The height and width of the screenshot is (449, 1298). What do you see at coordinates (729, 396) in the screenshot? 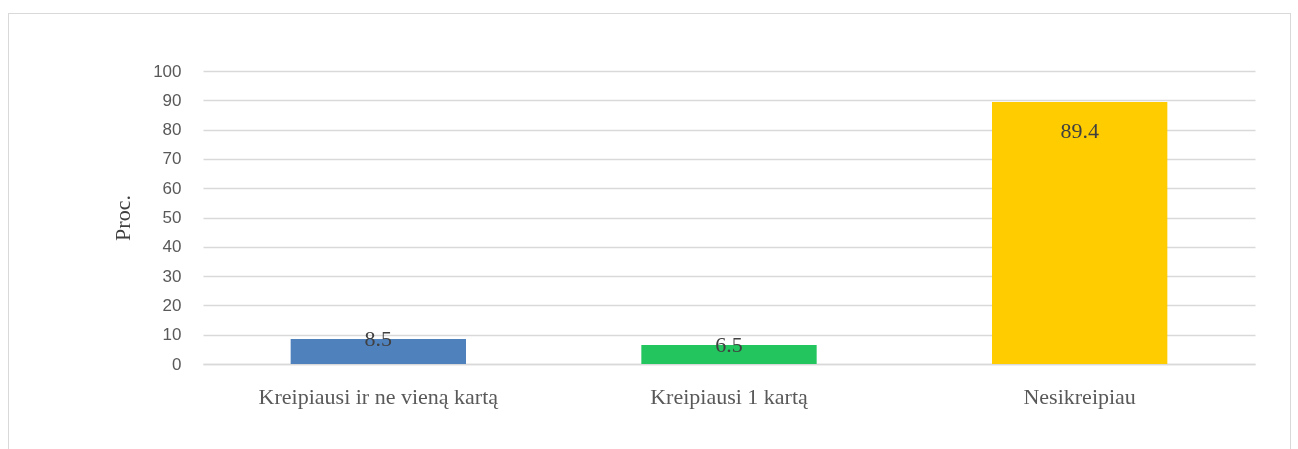
I see `x-tick-label: Kreipiausi 1 kartą` at bounding box center [729, 396].